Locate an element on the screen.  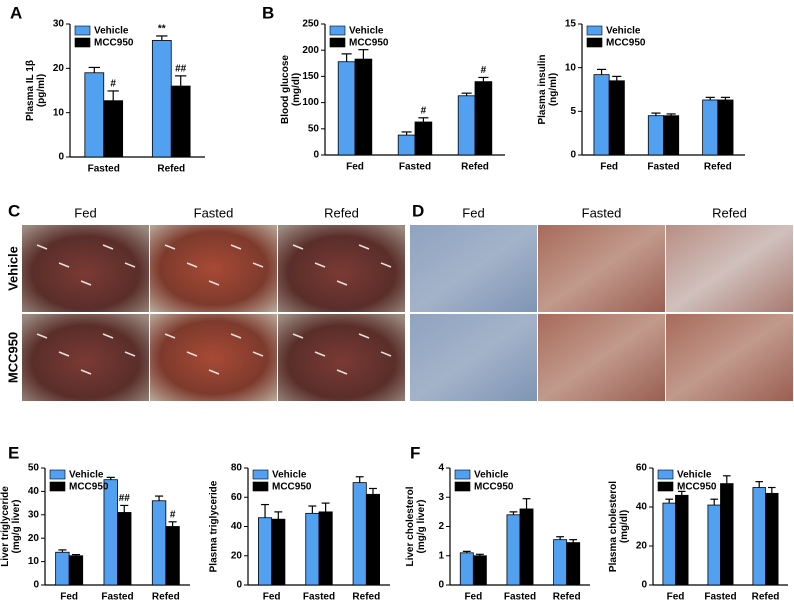
y-axis-label: (ng/ml) is located at coordinates (553, 89).